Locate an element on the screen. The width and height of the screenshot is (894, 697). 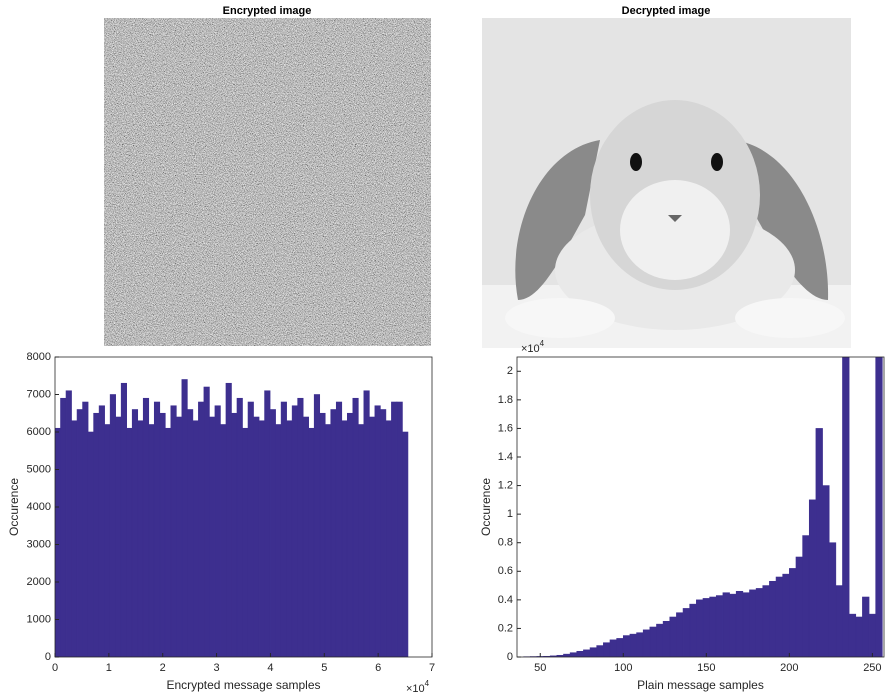
x-tick-label: 50 is located at coordinates (540, 668).